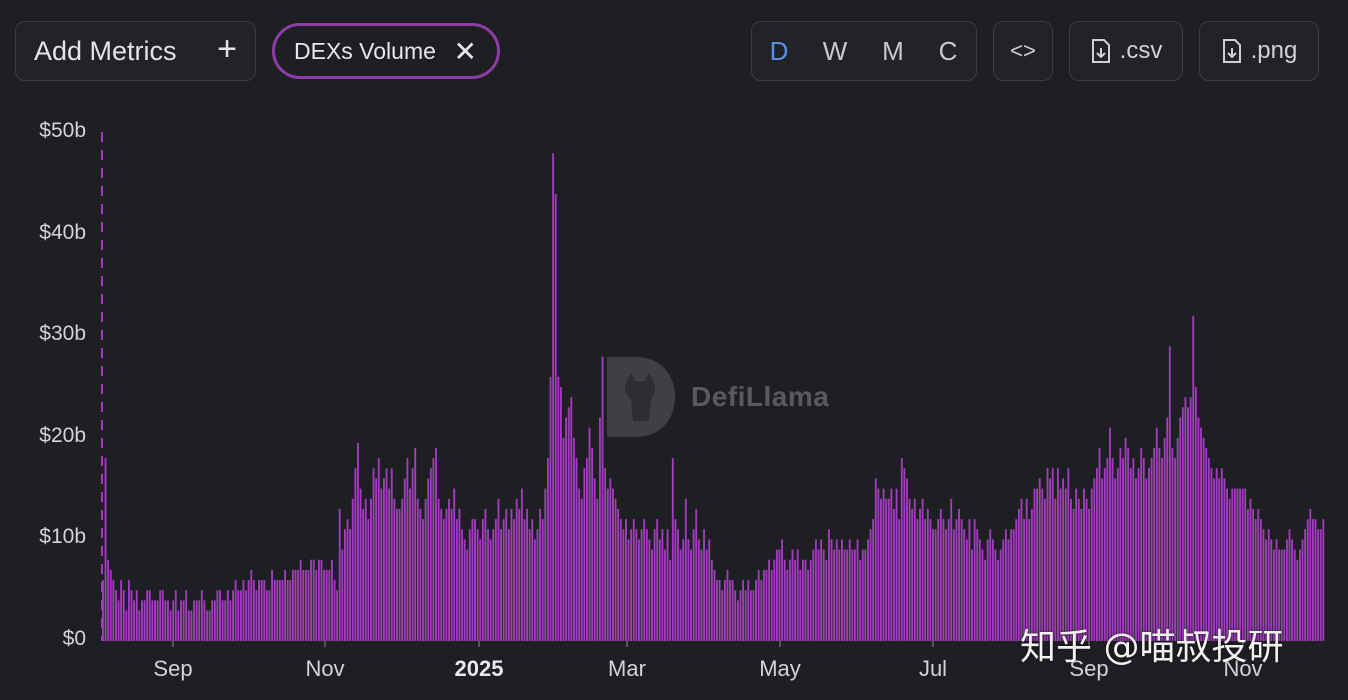 This screenshot has height=700, width=1348. Describe the element at coordinates (386, 51) in the screenshot. I see `metric-chip-dexs-volume: DEXs Volume ✕` at that location.